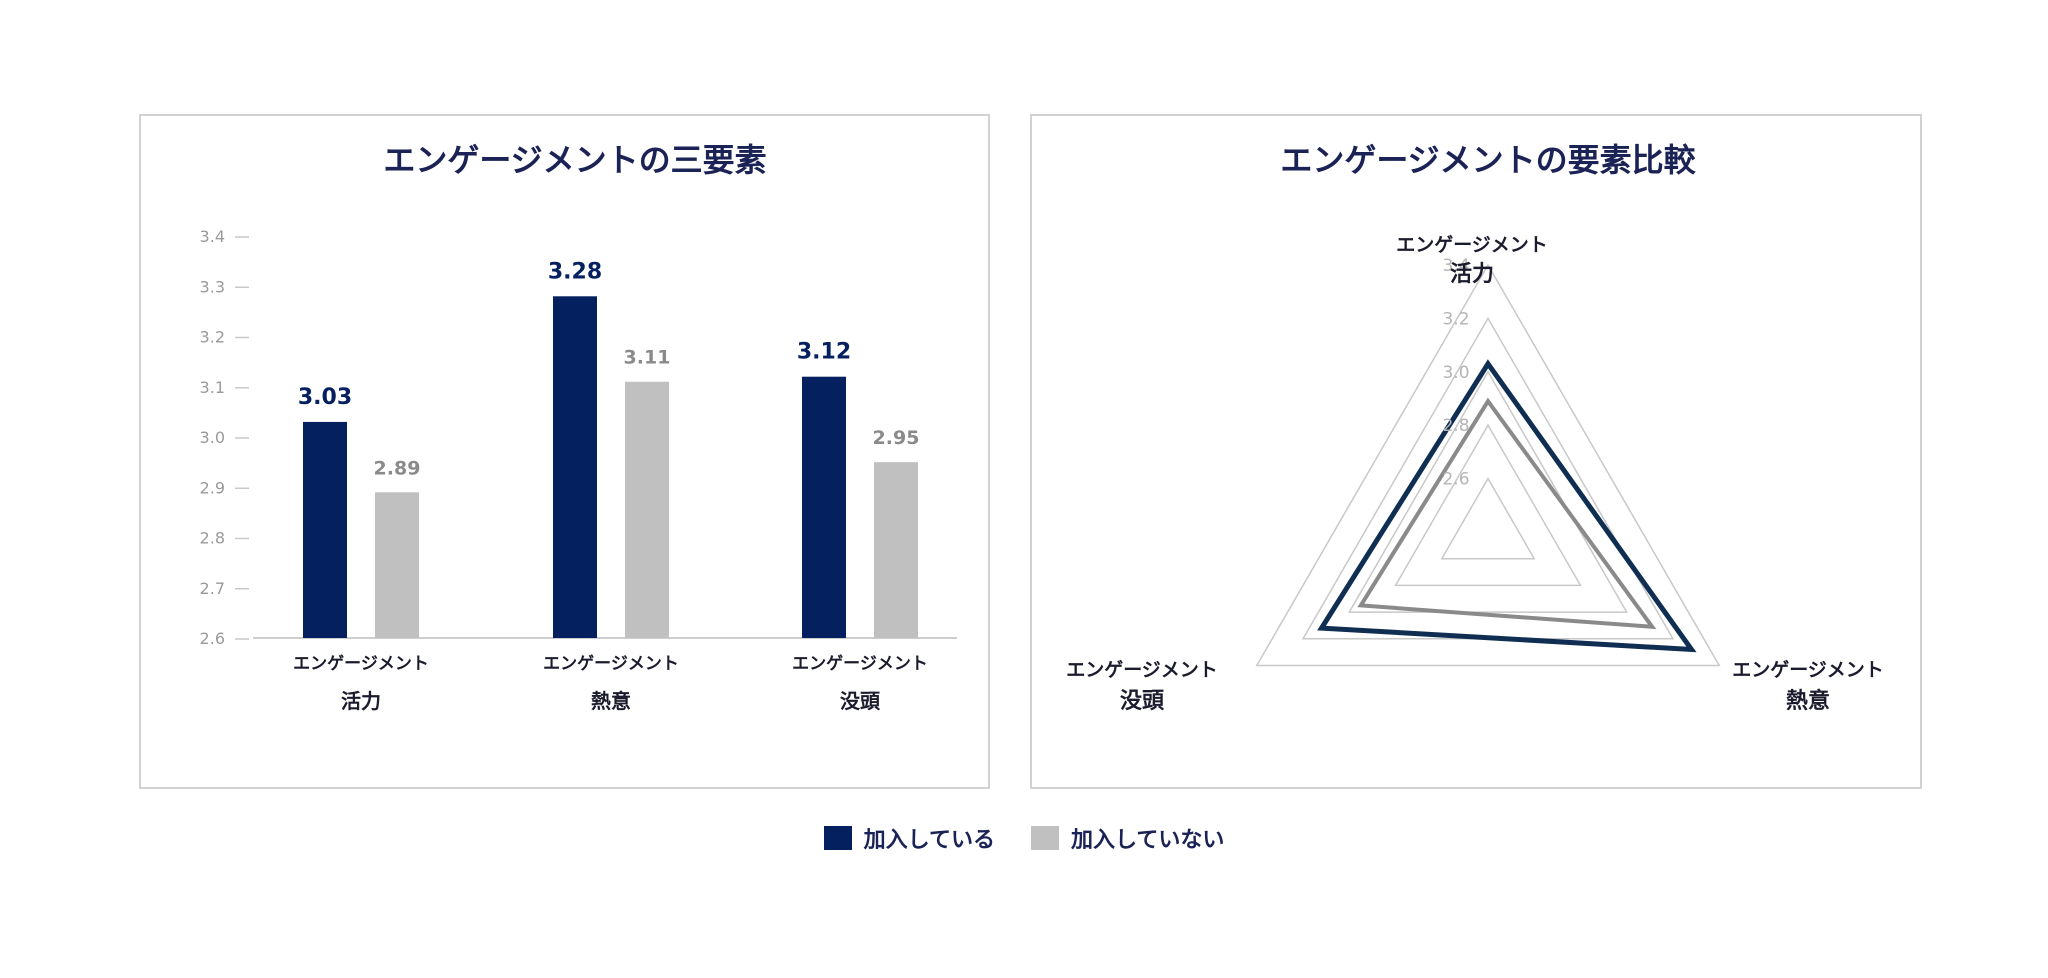  I want to click on bar-value-label: 3.12, so click(824, 352).